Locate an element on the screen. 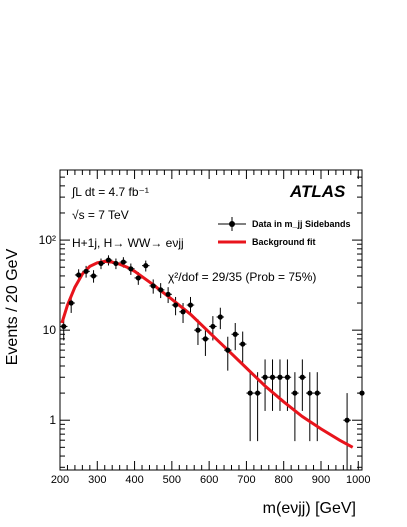 Image resolution: width=407 pixels, height=527 pixels. y-tick-label: 1 is located at coordinates (52, 420).